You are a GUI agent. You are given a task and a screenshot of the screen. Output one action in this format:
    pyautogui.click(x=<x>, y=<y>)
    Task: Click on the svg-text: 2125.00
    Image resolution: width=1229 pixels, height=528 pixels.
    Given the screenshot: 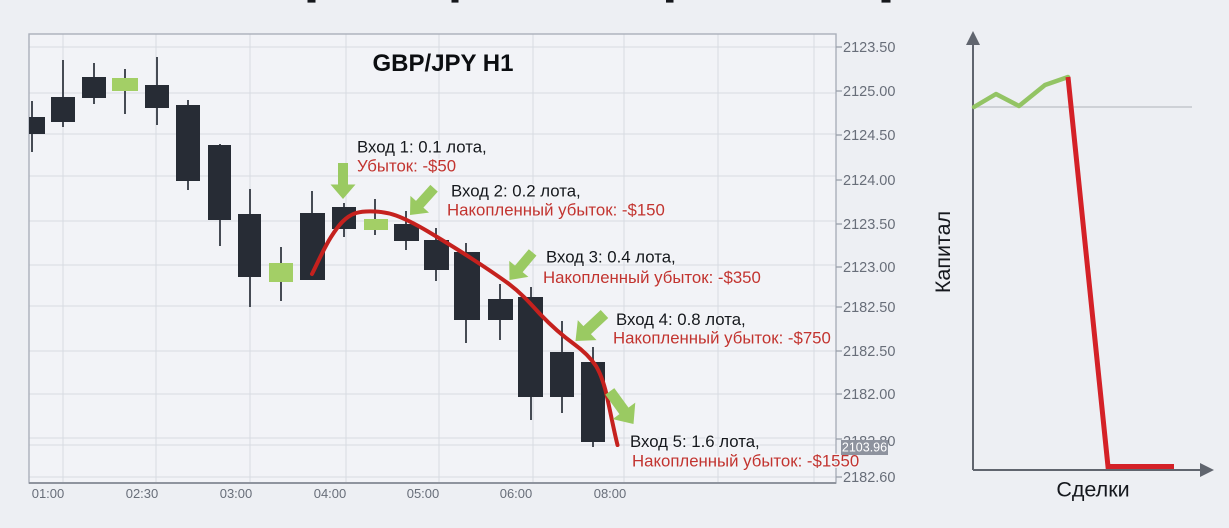 What is the action you would take?
    pyautogui.click(x=869, y=92)
    